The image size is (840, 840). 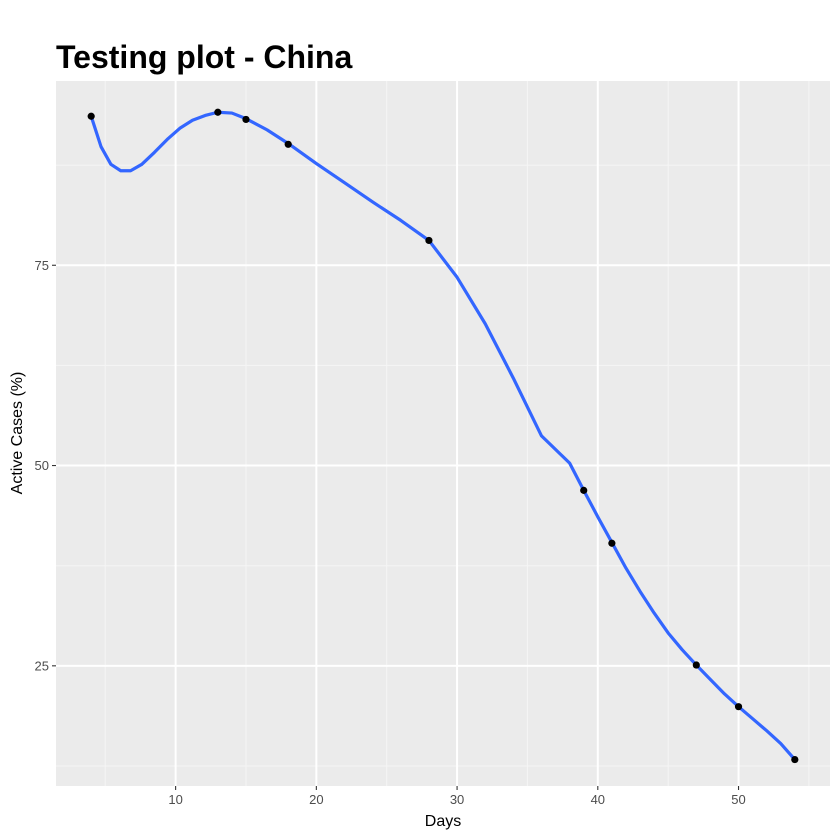 What do you see at coordinates (738, 799) in the screenshot?
I see `x-tick-label: 50` at bounding box center [738, 799].